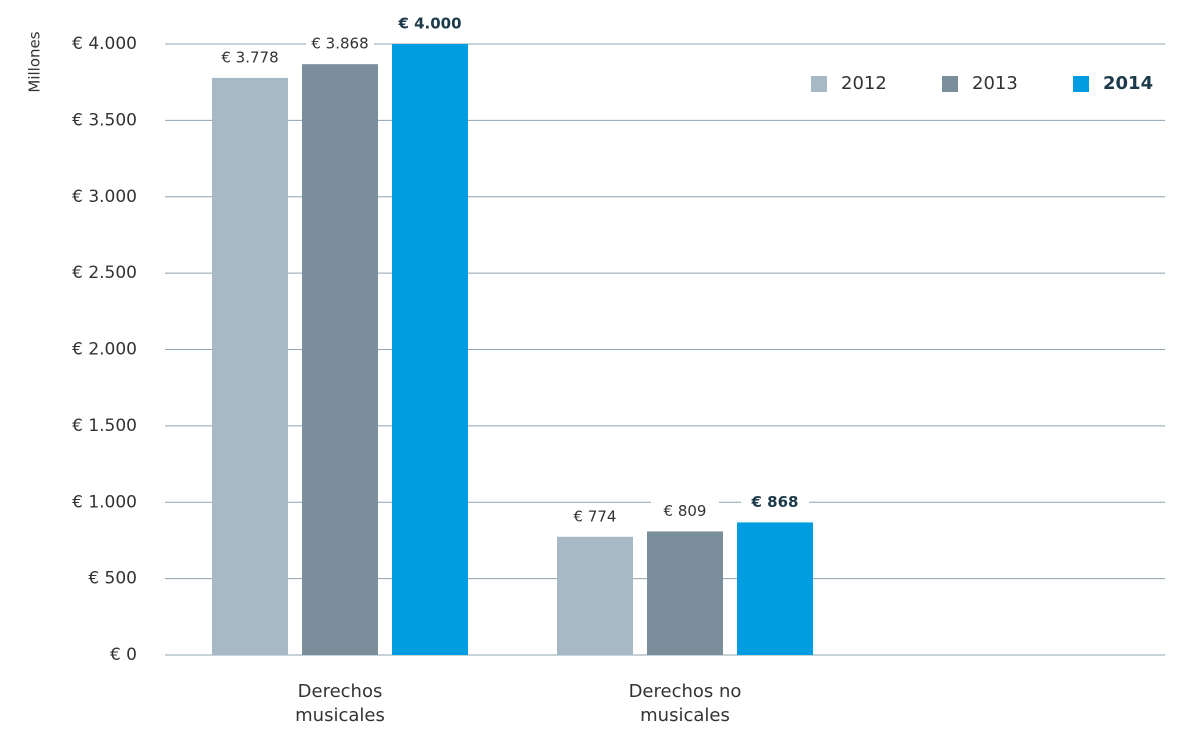  What do you see at coordinates (995, 83) in the screenshot?
I see `legend-label: 2013` at bounding box center [995, 83].